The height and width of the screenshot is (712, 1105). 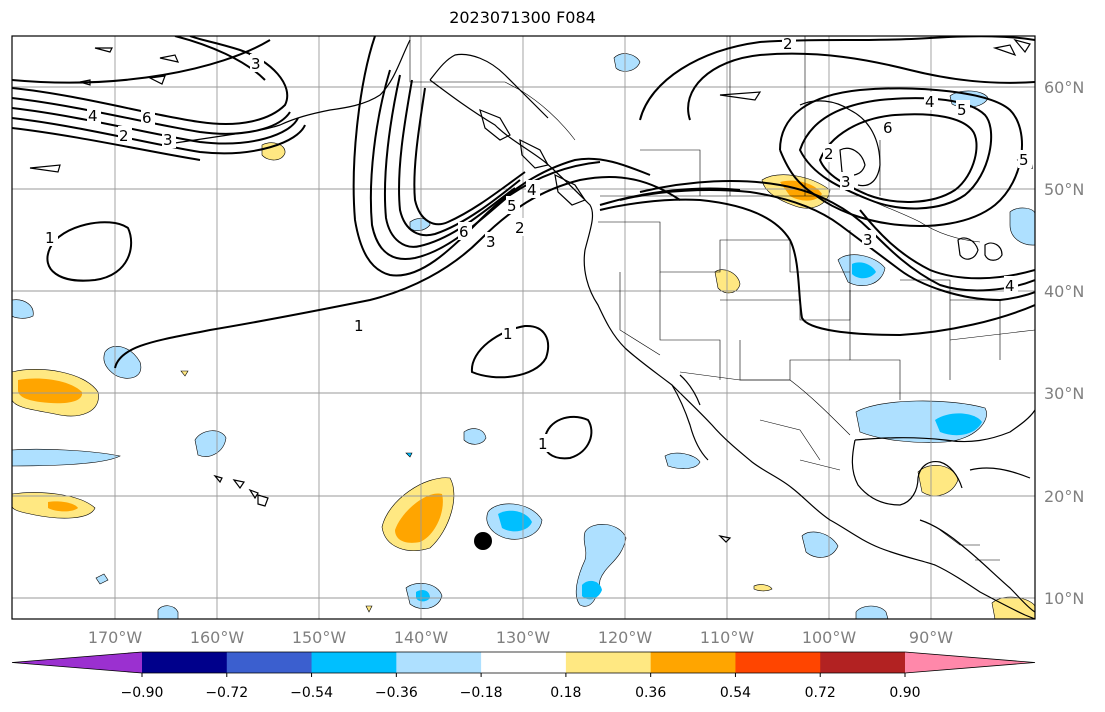 I want to click on colorbar-tick-label: −0.72, so click(x=226, y=693).